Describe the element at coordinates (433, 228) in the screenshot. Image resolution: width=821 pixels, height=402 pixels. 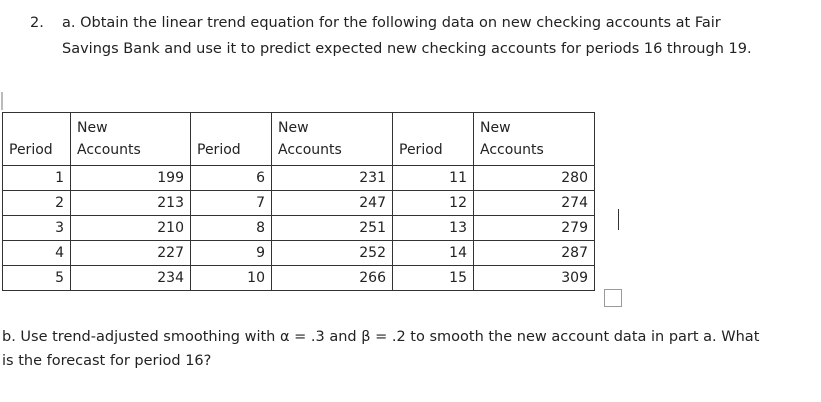
I see `period-cell: 13` at that location.